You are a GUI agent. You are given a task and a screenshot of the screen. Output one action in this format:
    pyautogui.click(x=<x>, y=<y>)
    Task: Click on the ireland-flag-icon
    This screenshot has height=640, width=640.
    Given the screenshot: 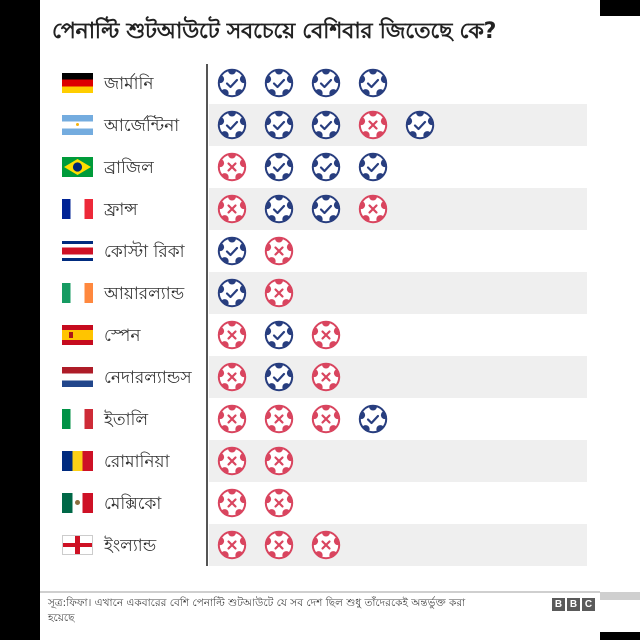 What is the action you would take?
    pyautogui.click(x=77, y=293)
    